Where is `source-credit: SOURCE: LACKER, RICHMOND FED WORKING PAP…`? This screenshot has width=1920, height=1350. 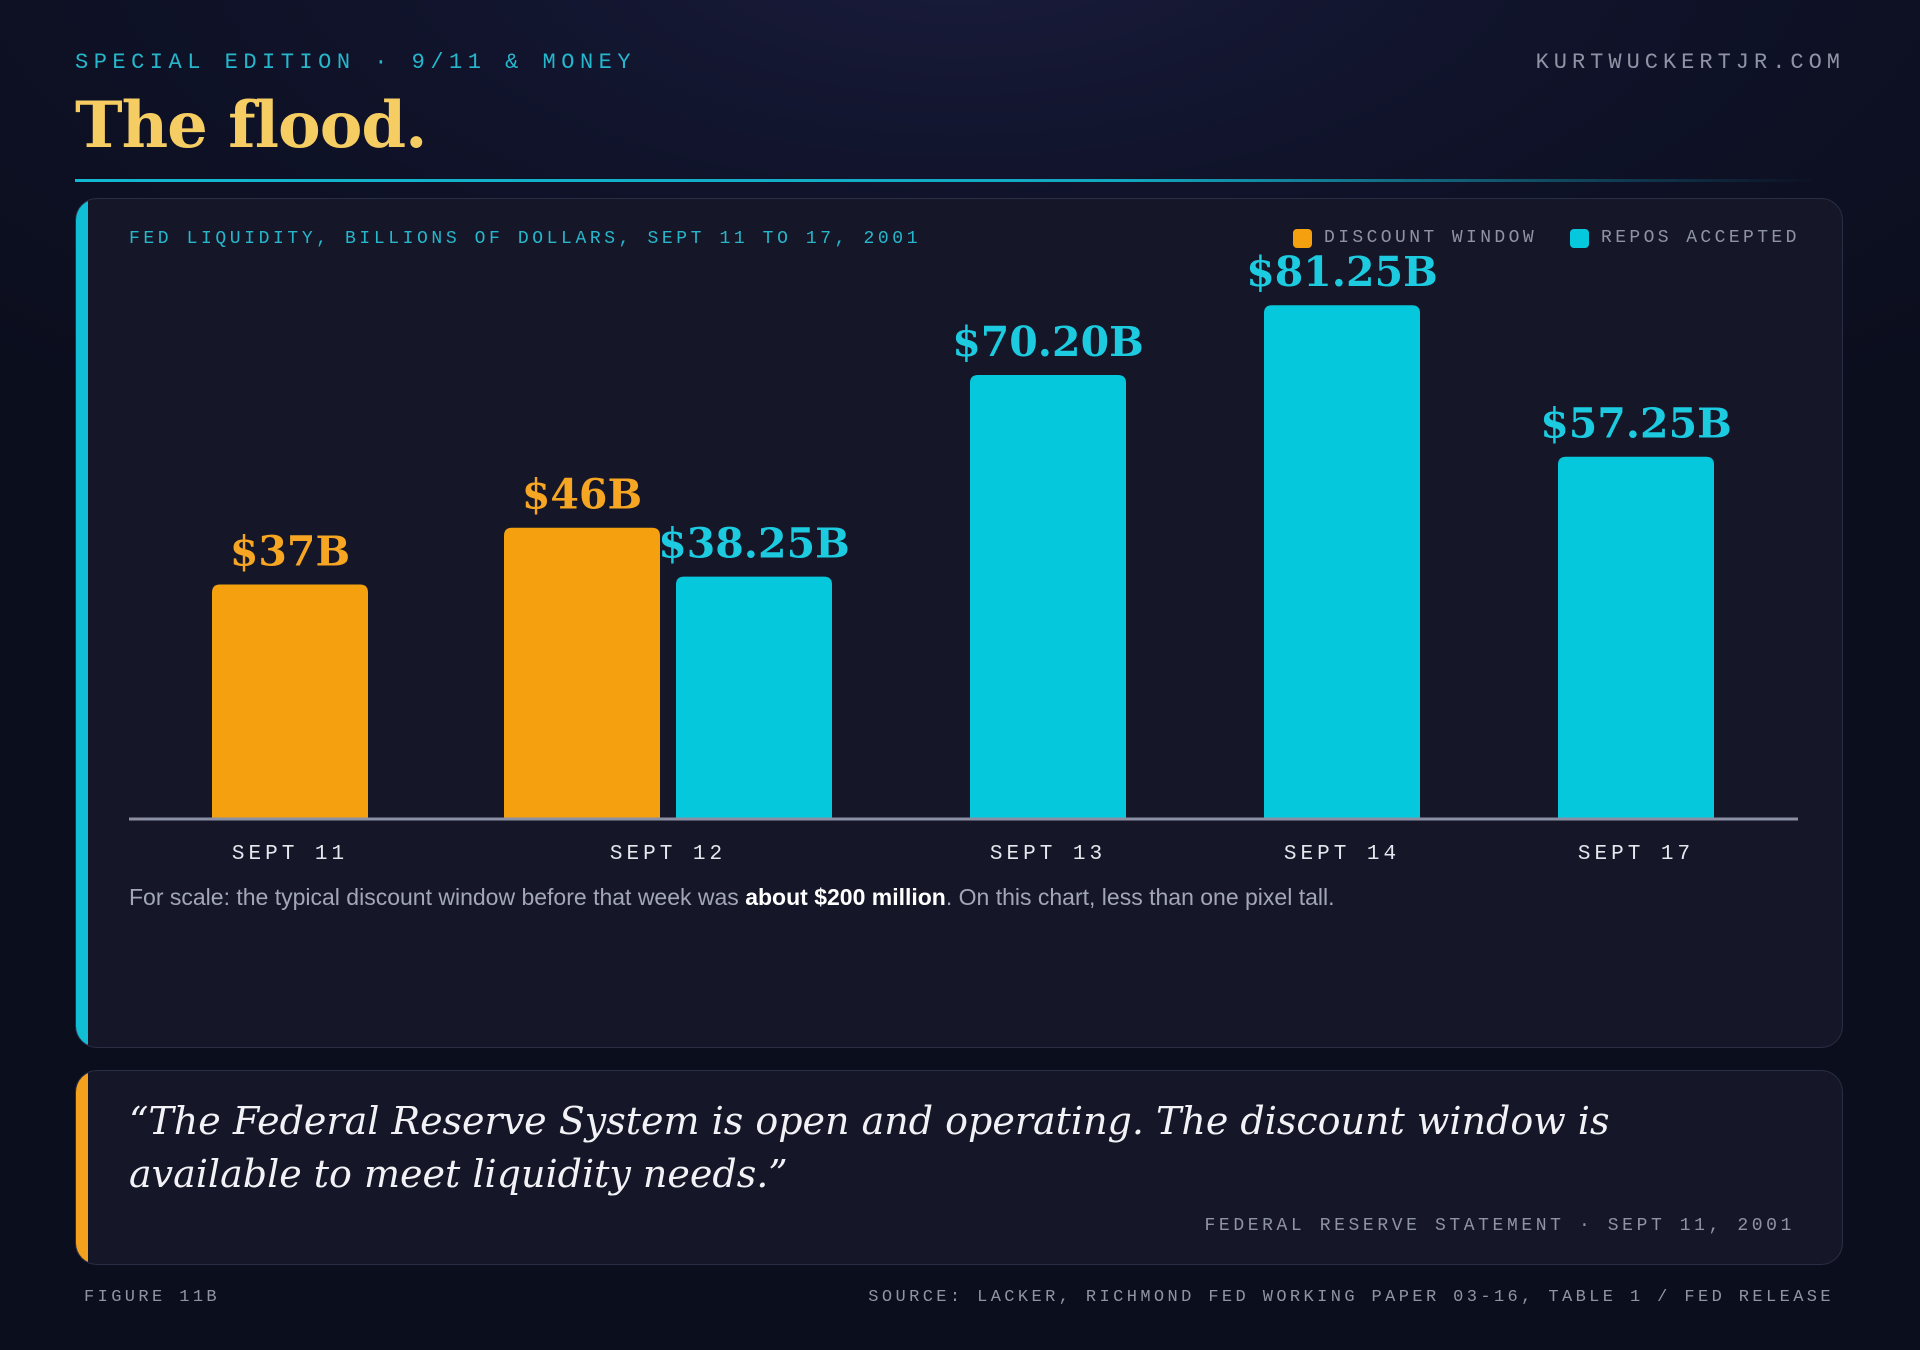
source-credit: SOURCE: LACKER, RICHMOND FED WORKING PAP… is located at coordinates (1351, 1297).